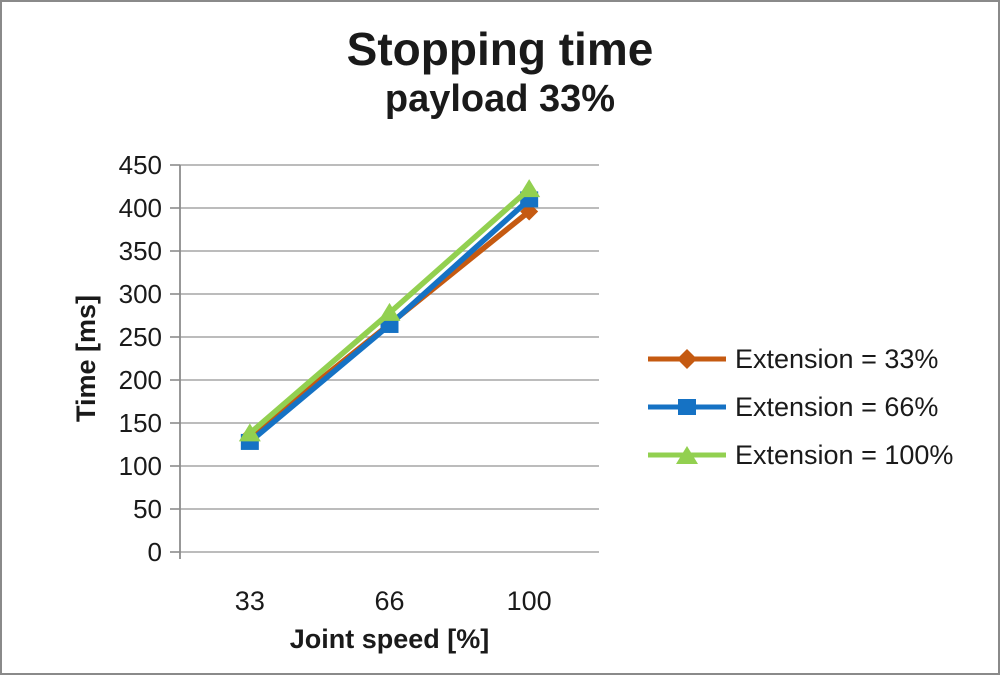 The image size is (1000, 675). I want to click on y-tick-label: 100, so click(140, 466).